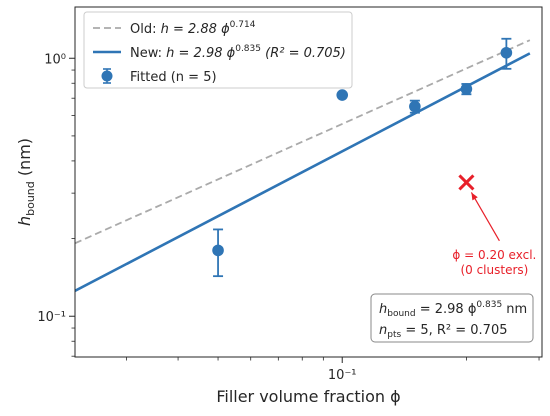 This screenshot has width=550, height=416. Describe the element at coordinates (55, 59) in the screenshot. I see `y-tick-label: 10⁰` at that location.